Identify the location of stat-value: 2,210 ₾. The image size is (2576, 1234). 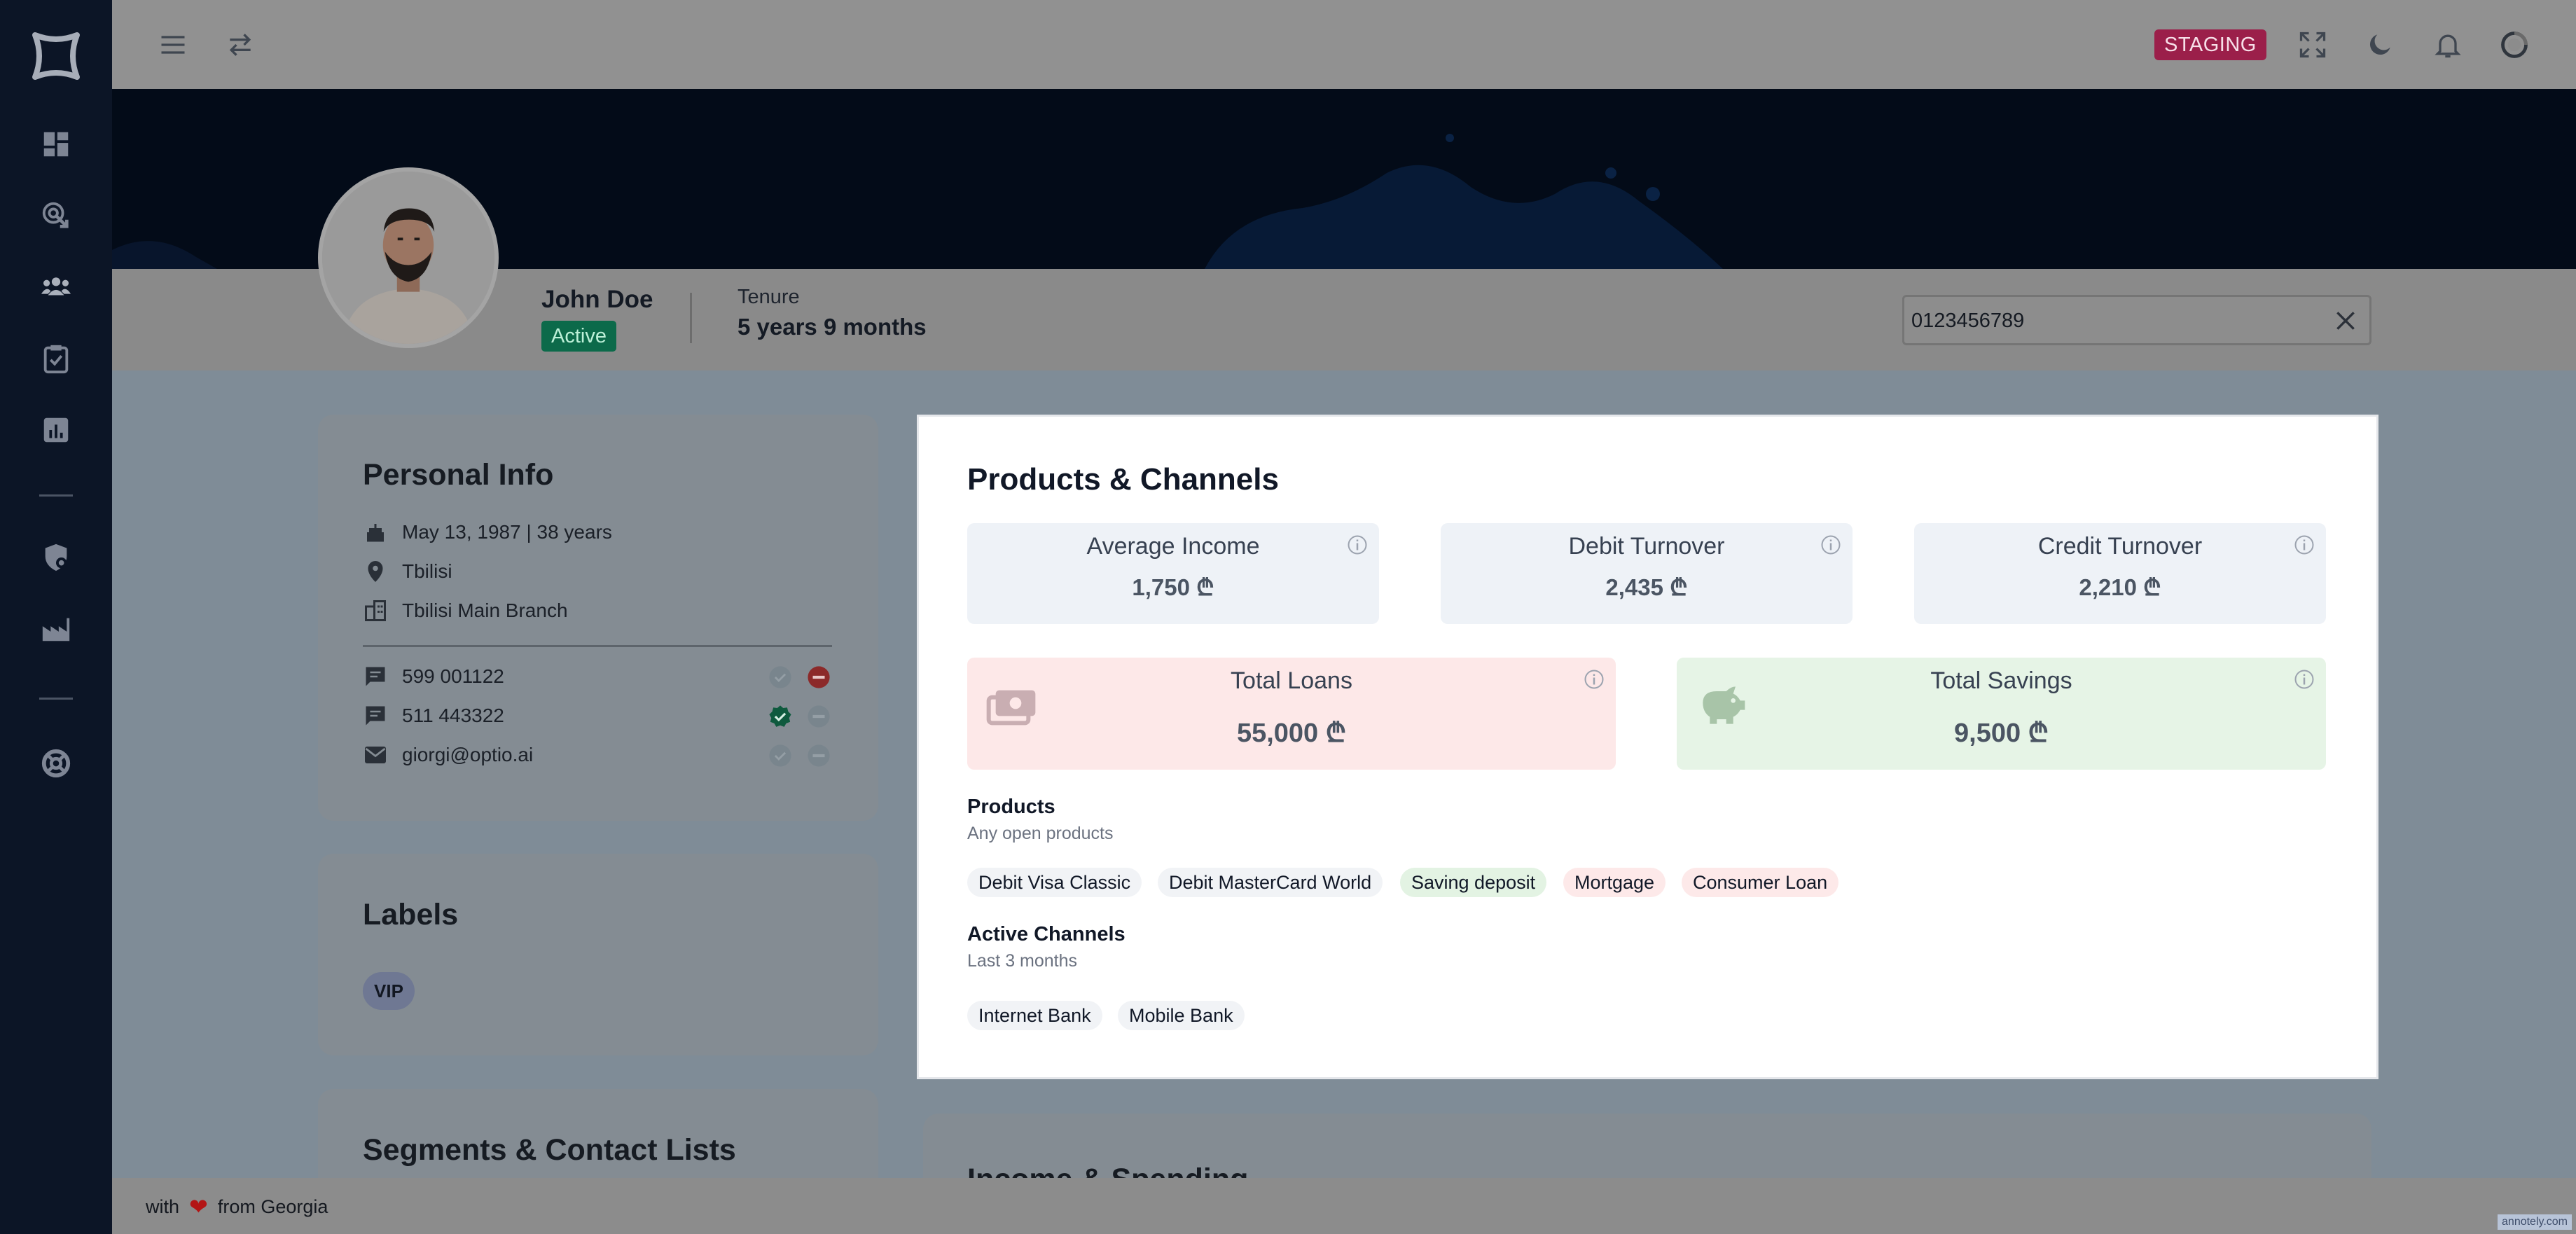
(2120, 587).